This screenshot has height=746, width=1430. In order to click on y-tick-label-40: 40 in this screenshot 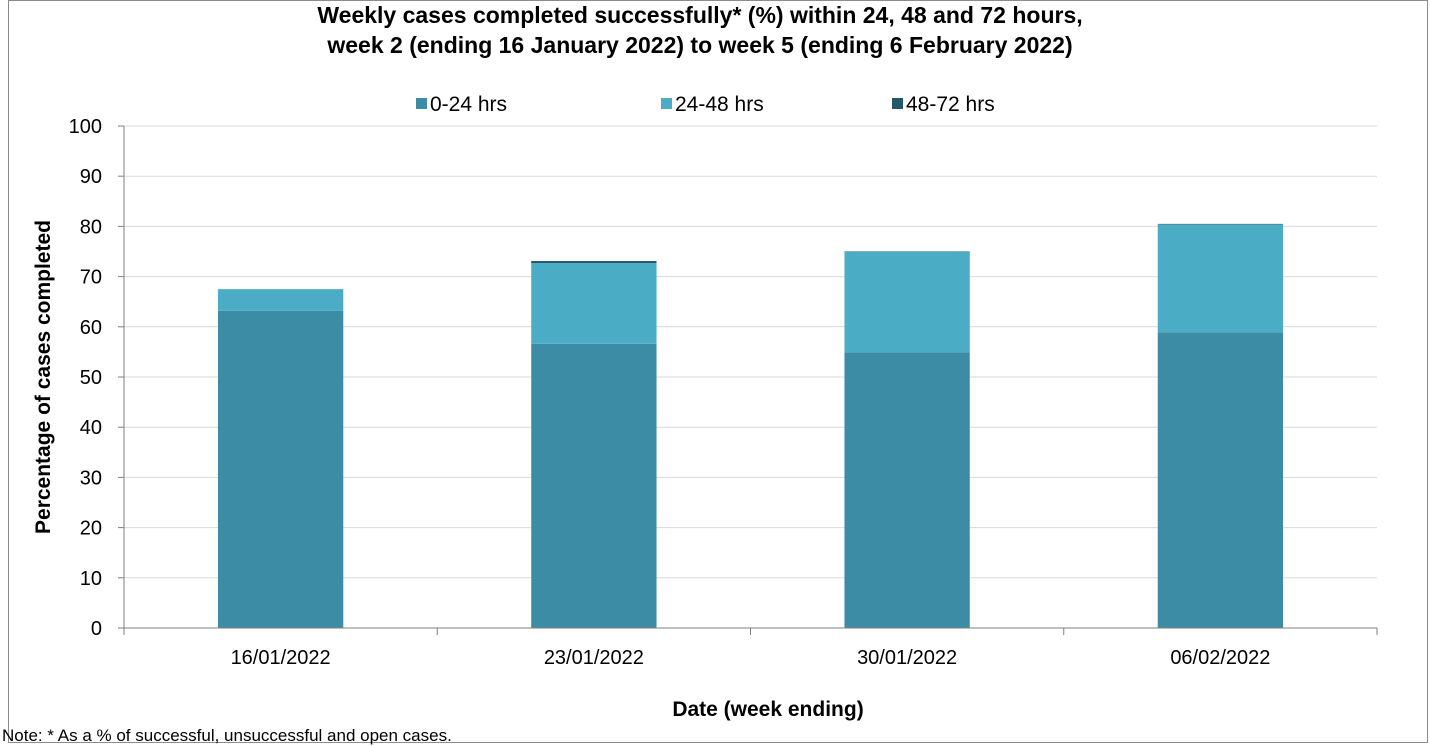, I will do `click(91, 428)`.